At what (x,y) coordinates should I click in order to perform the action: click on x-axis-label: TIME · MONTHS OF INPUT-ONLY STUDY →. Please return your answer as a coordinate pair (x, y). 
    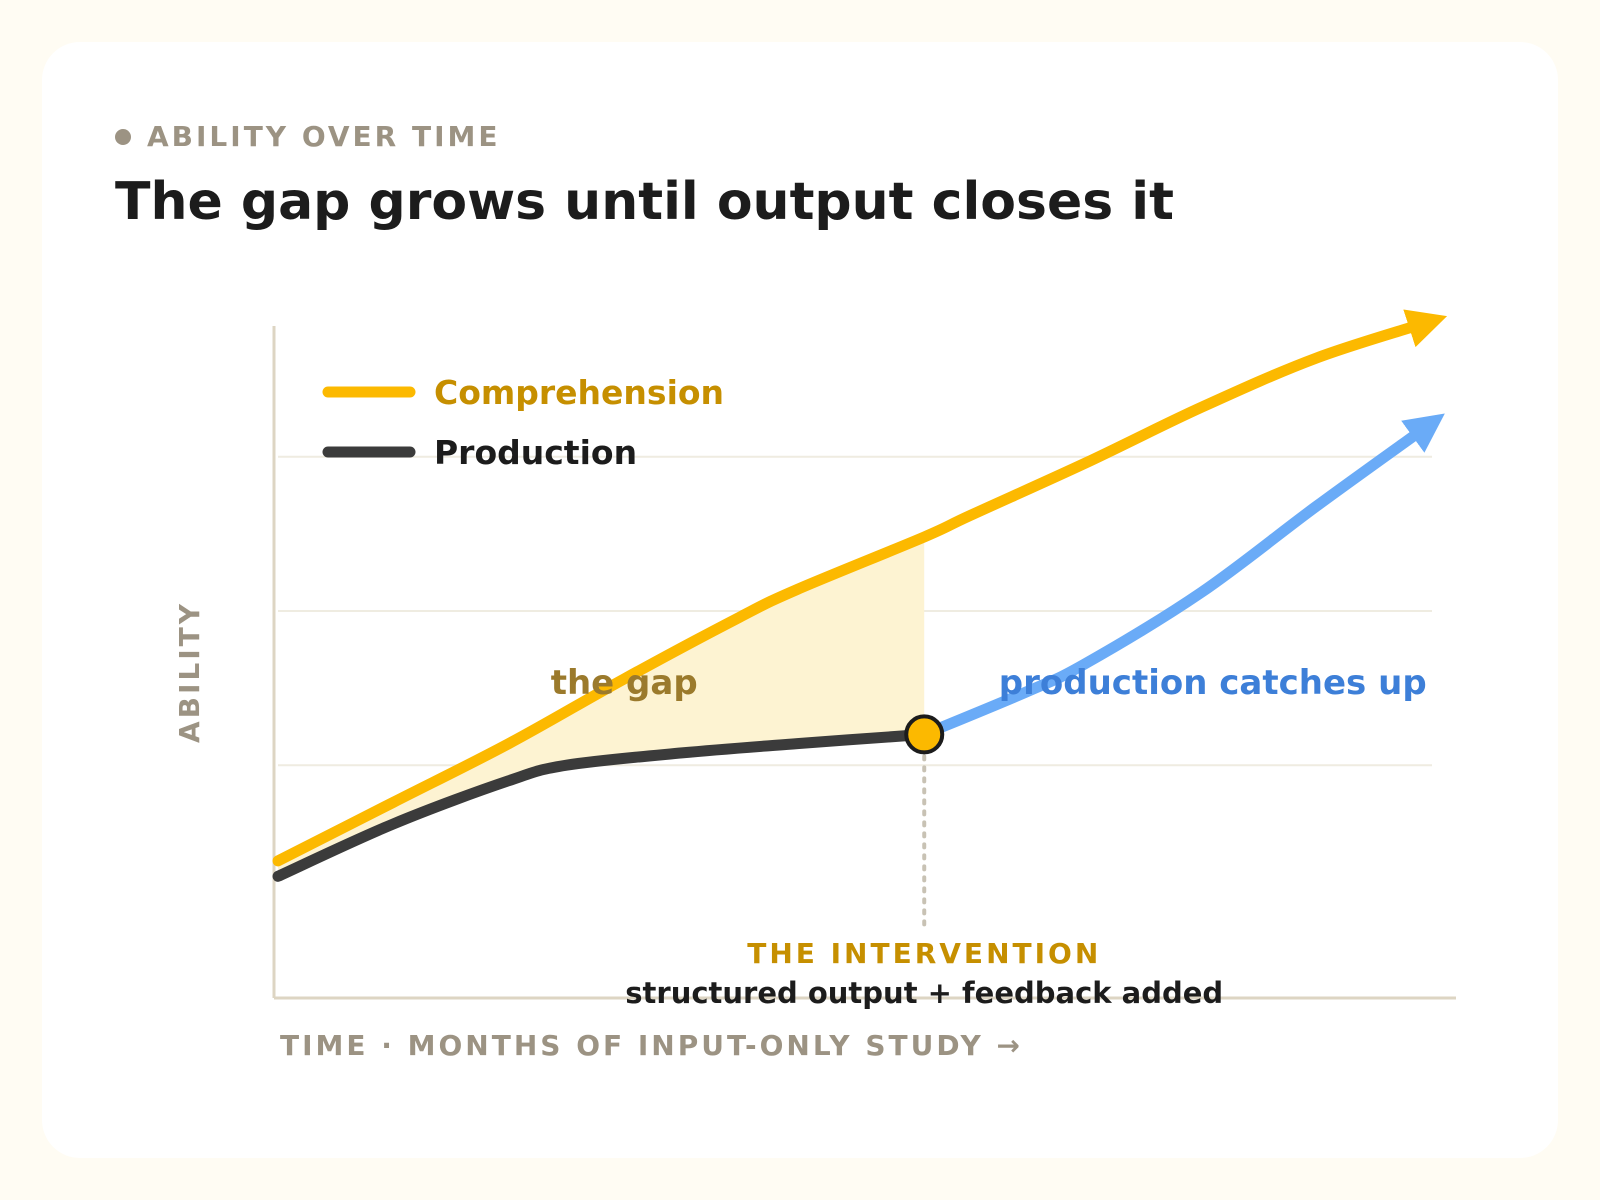
    Looking at the image, I should click on (651, 1045).